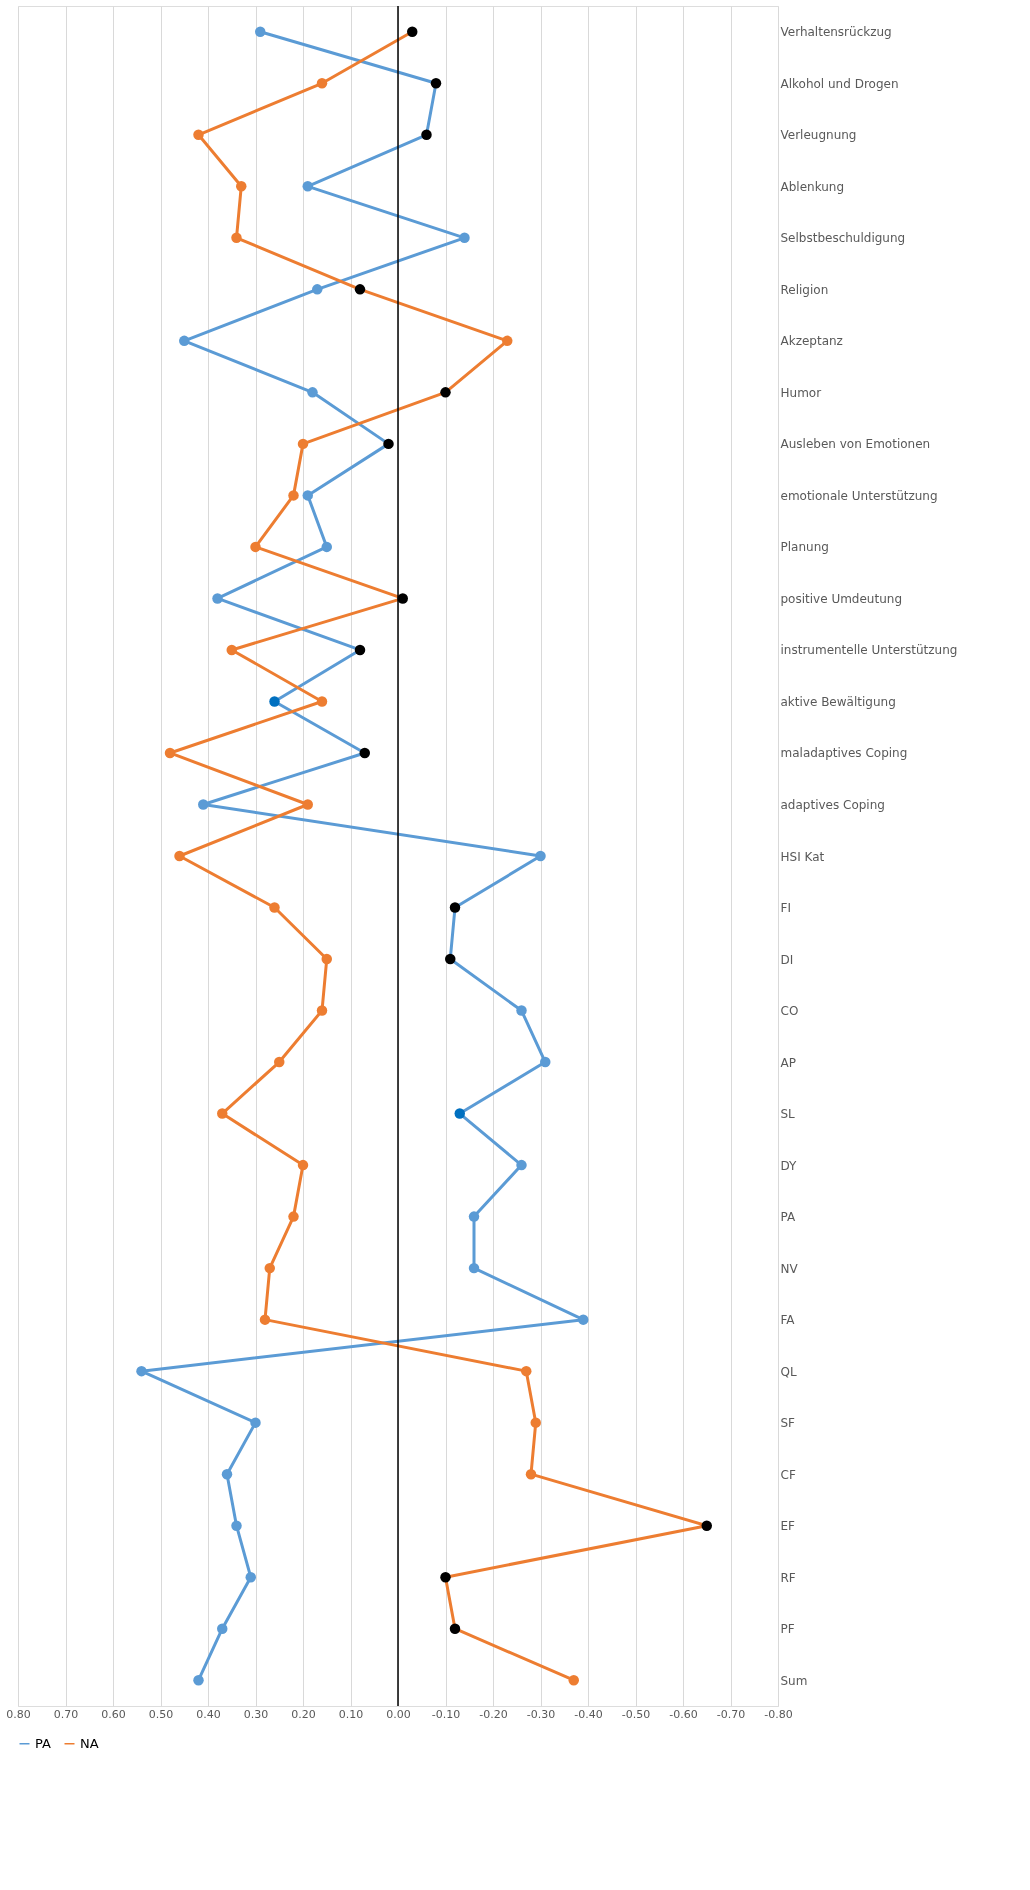 The height and width of the screenshot is (1890, 1030). I want to click on y-tick-label: FA, so click(788, 1320).